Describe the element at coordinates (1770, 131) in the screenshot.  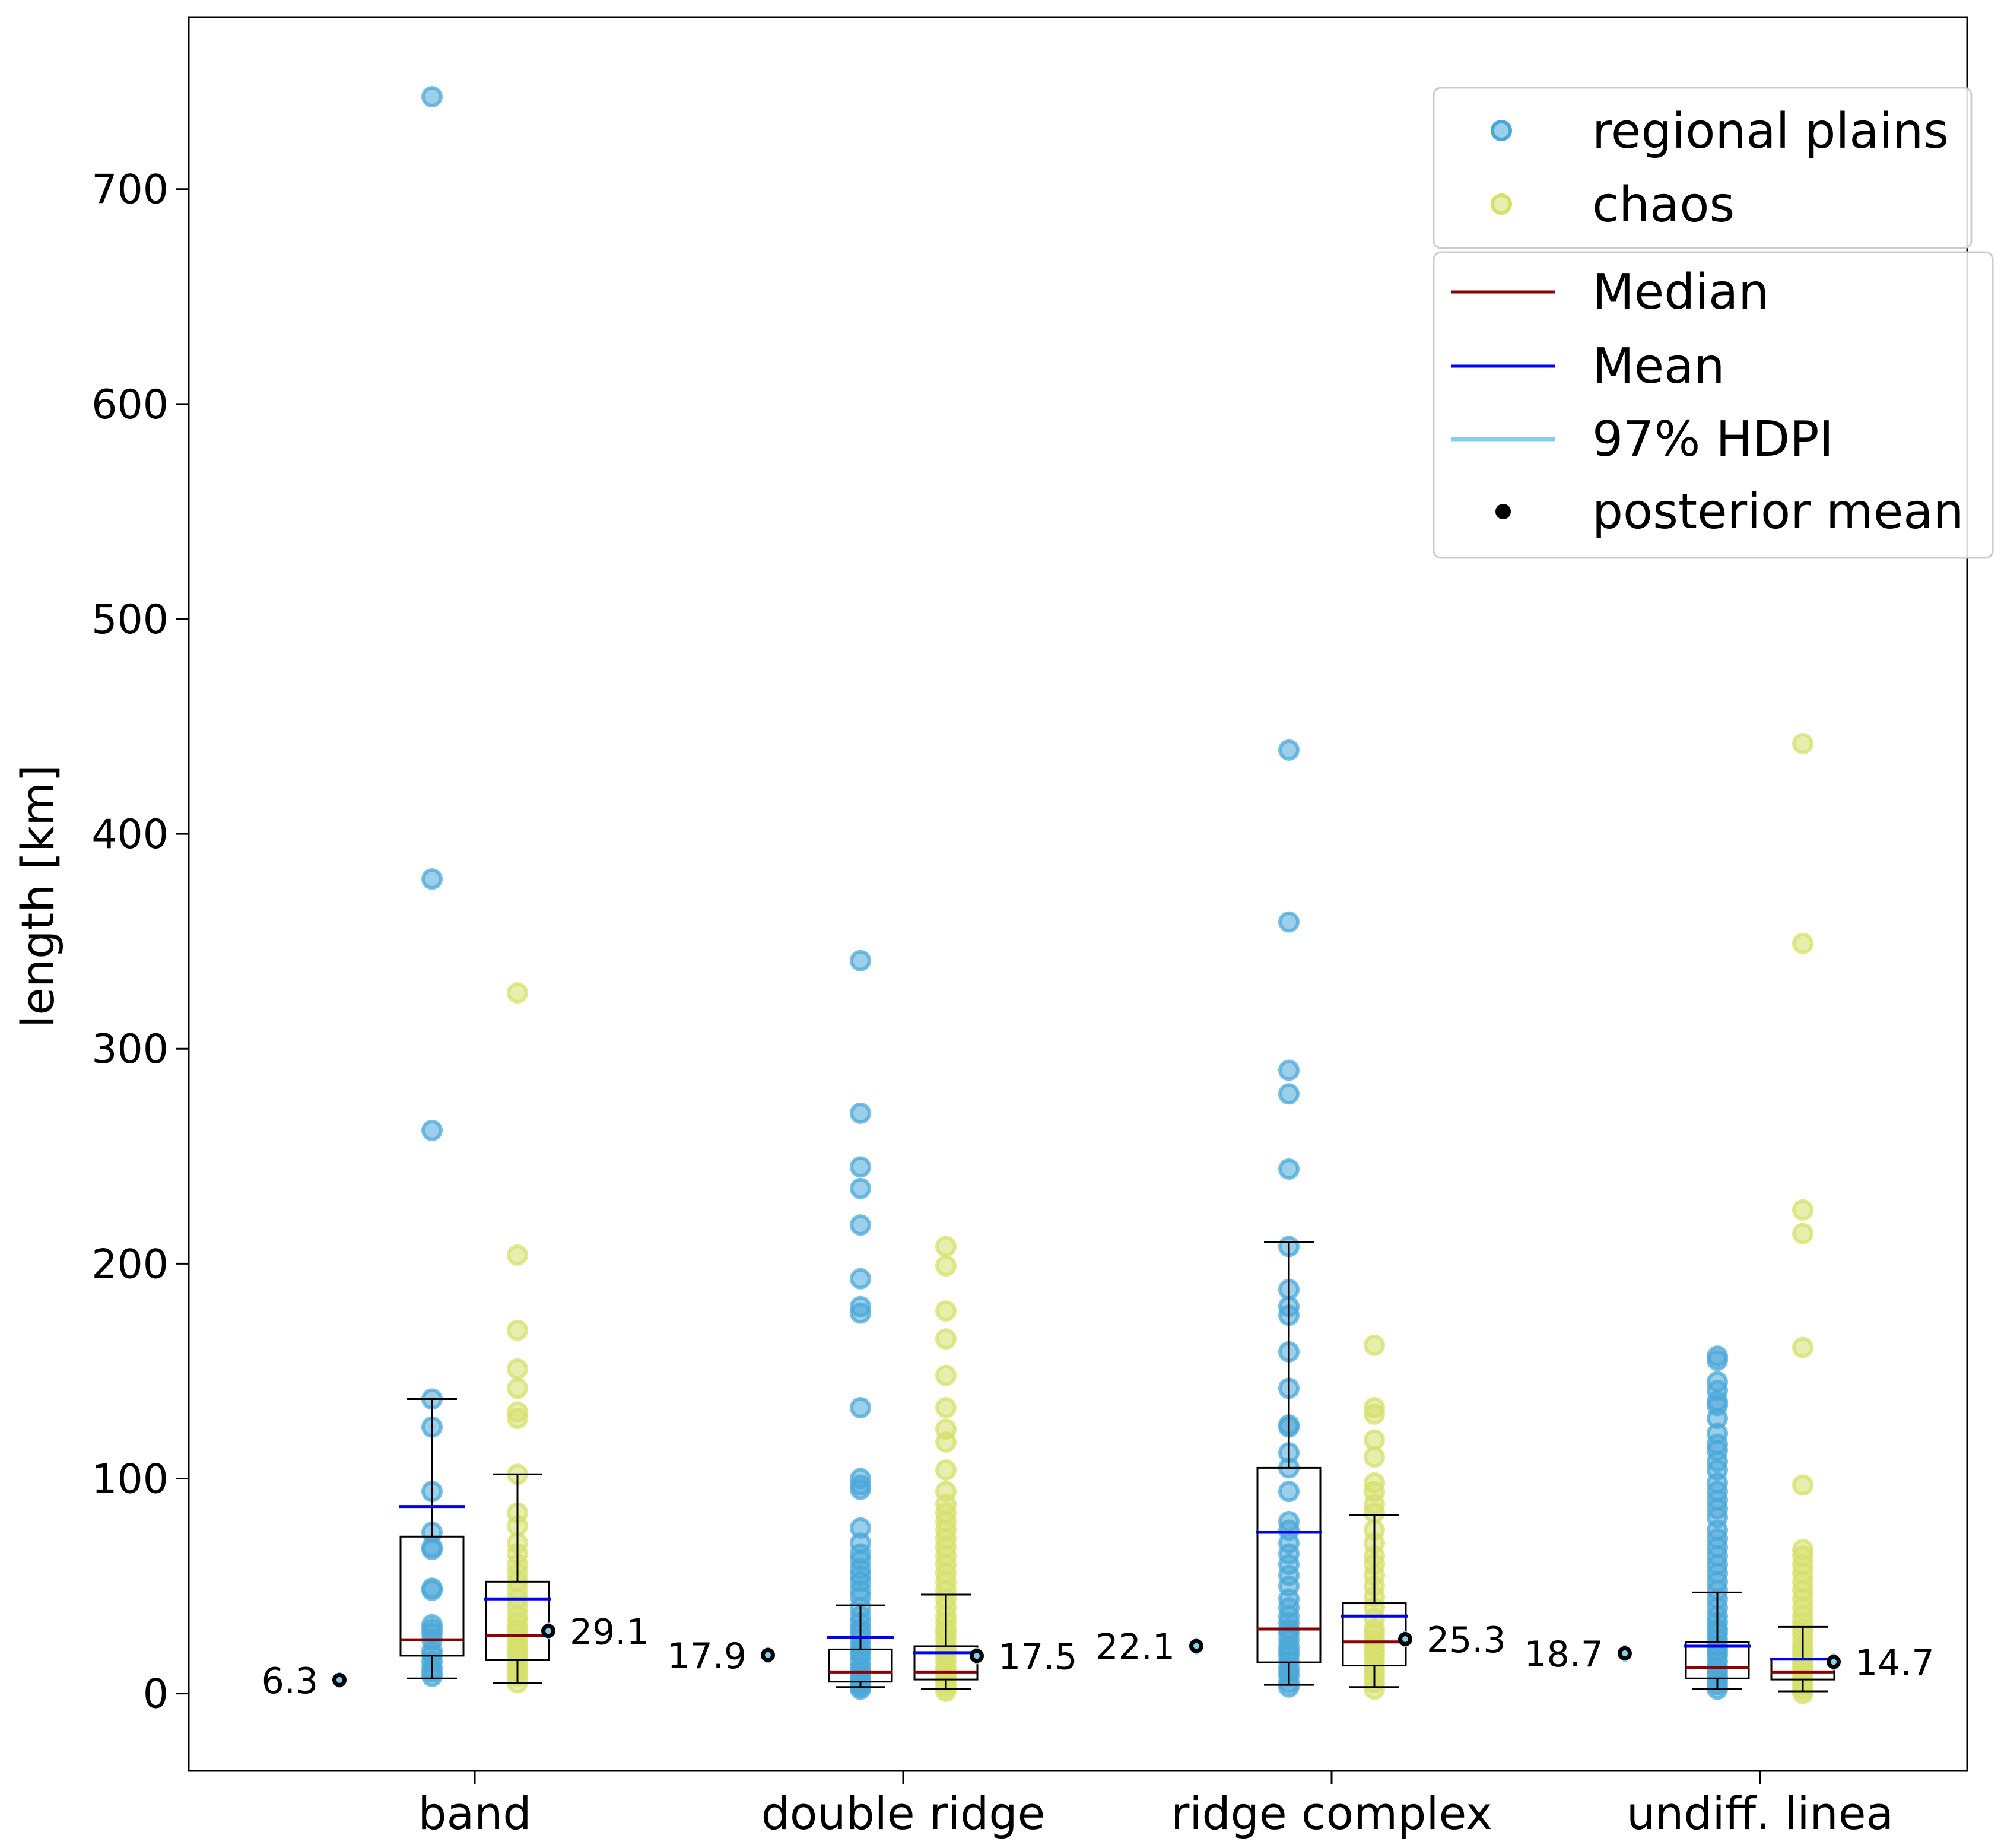
I see `legend-regional-plains-label: regional plains` at that location.